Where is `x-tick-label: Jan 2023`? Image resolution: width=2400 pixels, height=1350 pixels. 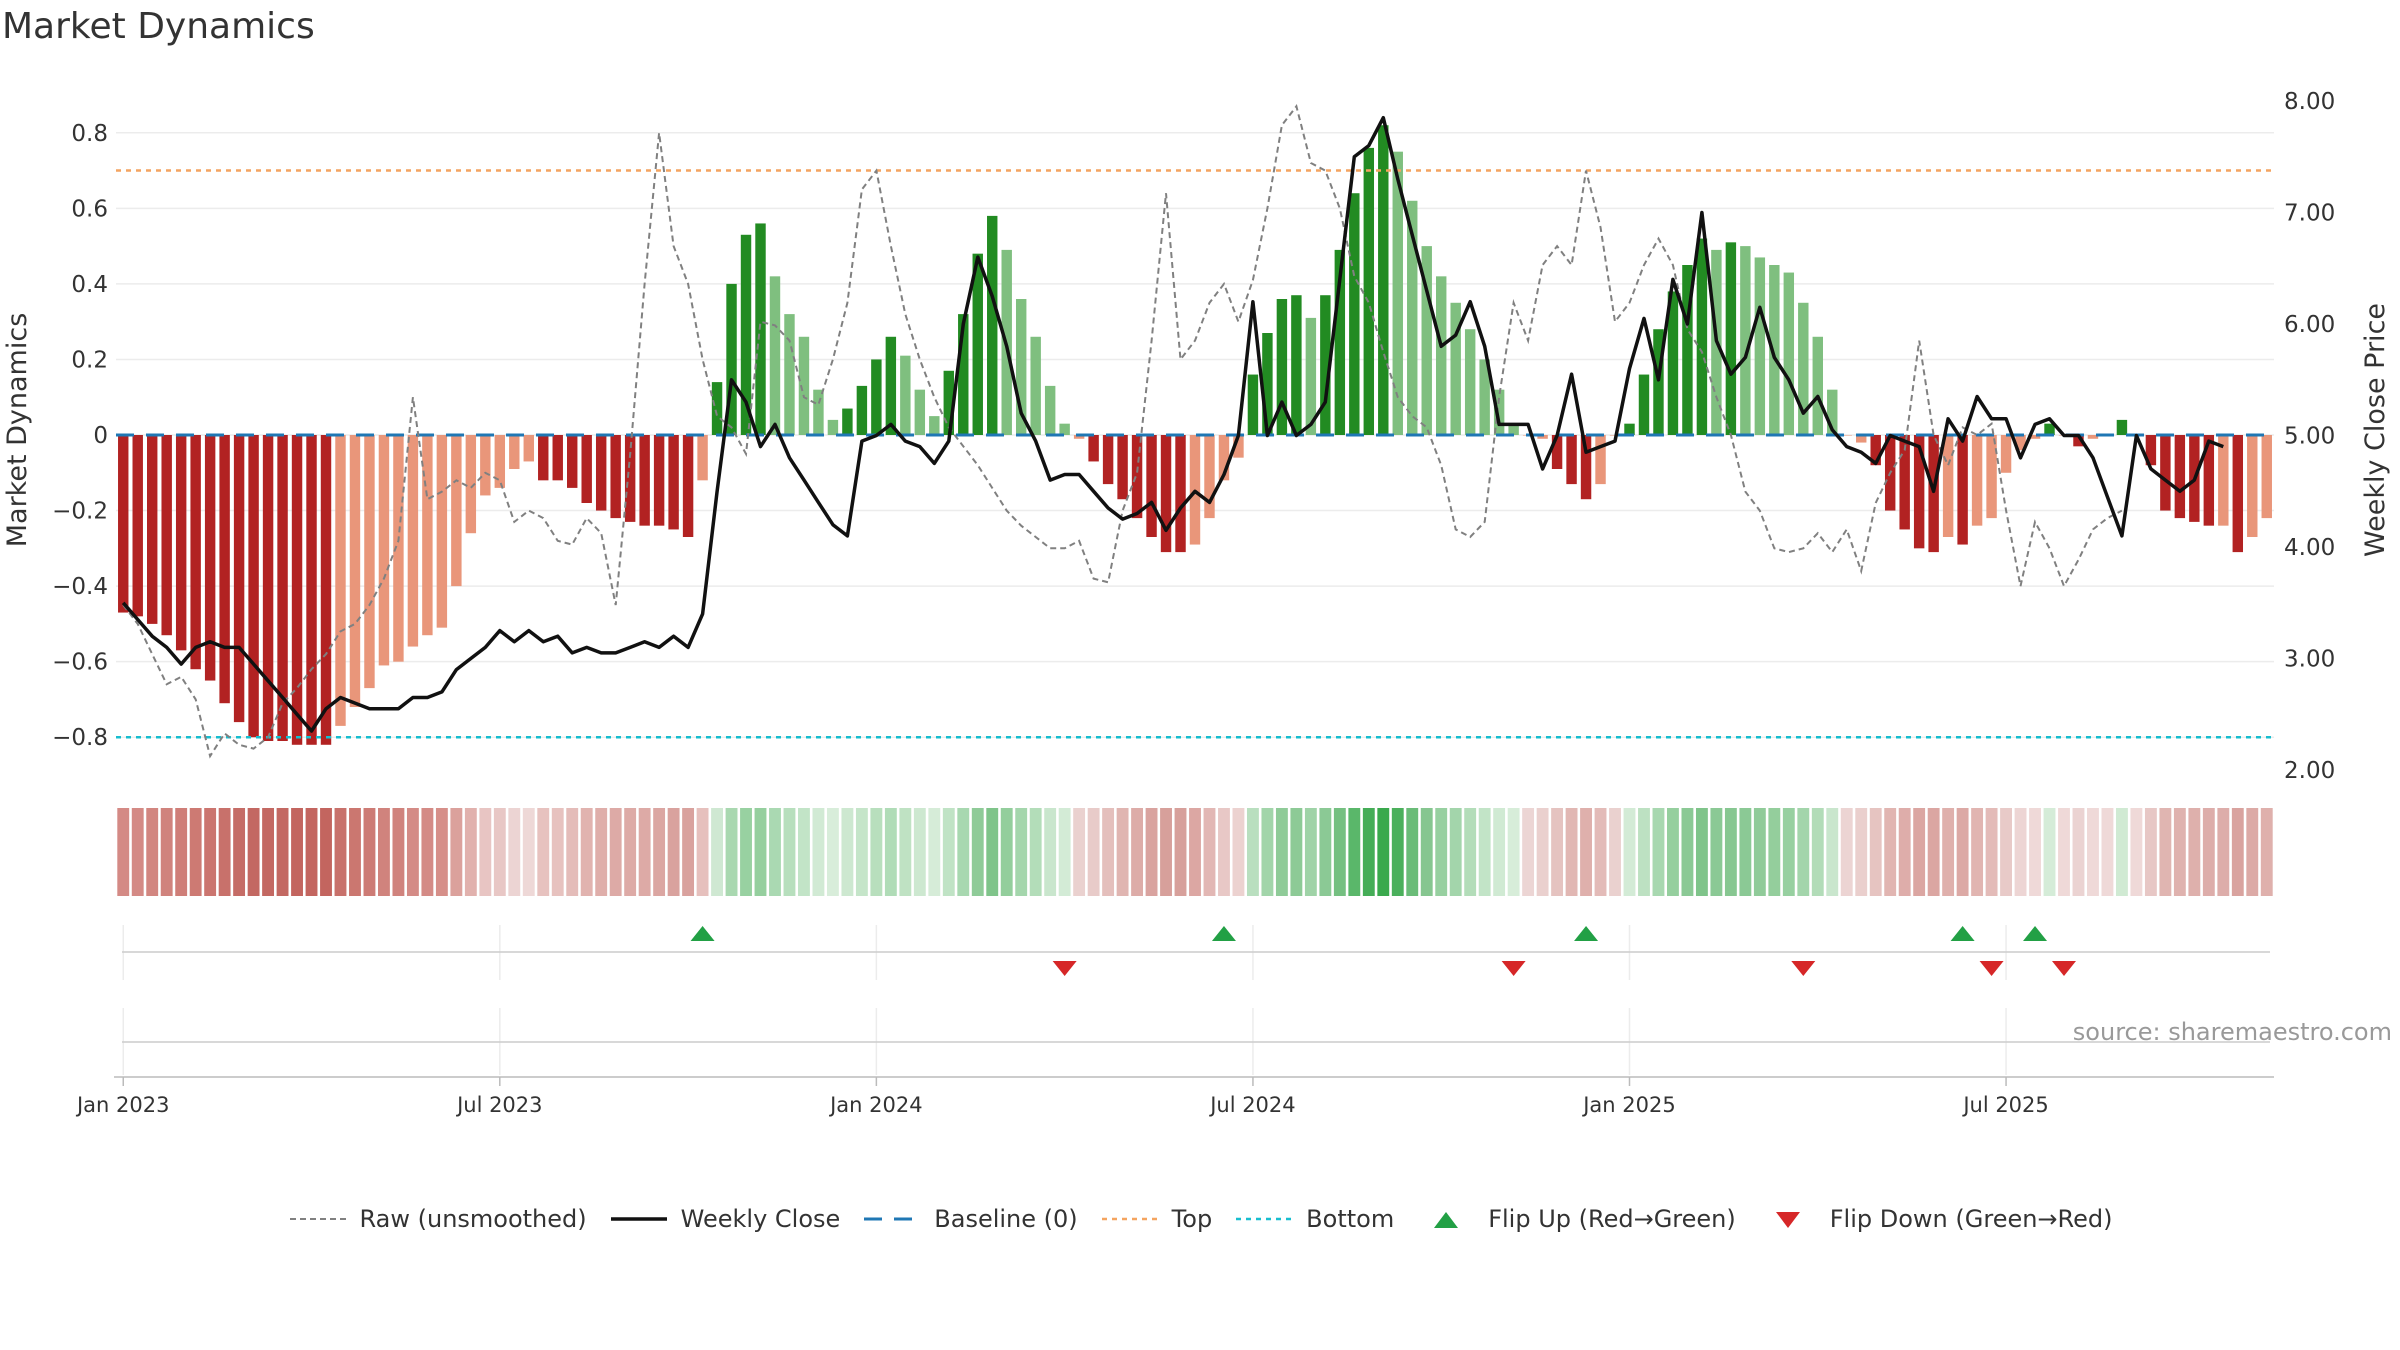
x-tick-label: Jan 2023 is located at coordinates (122, 1105).